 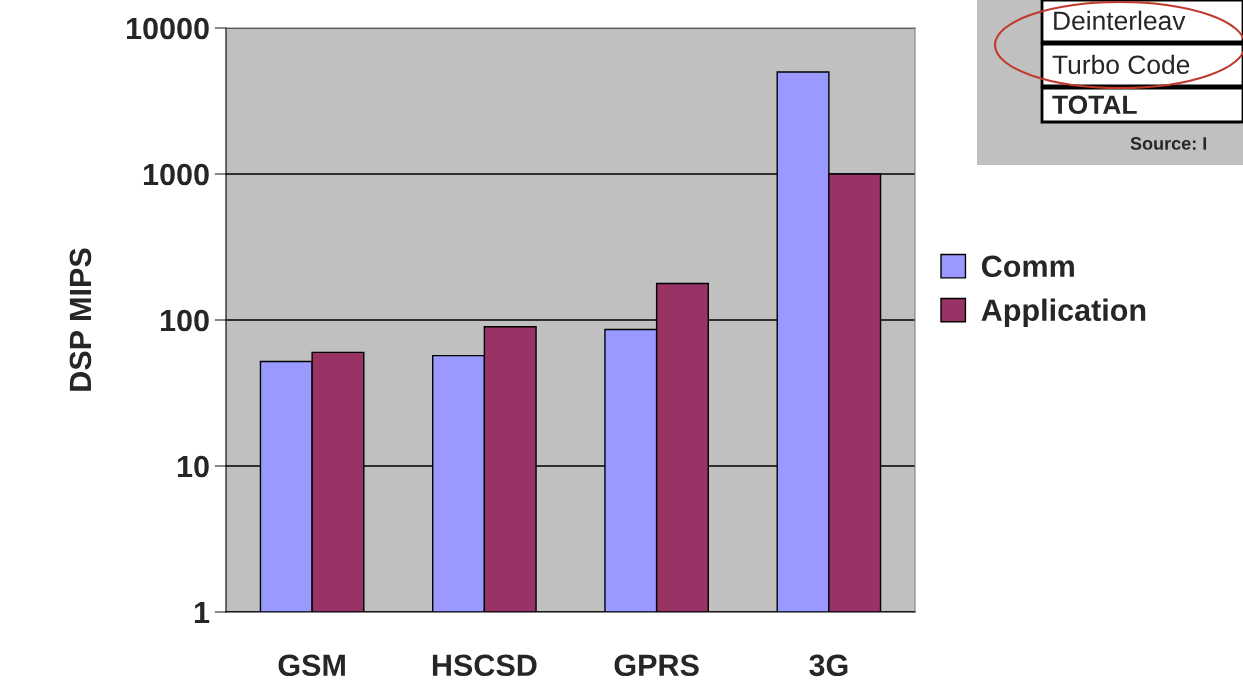 What do you see at coordinates (167, 28) in the screenshot?
I see `y-tick-label: 10000` at bounding box center [167, 28].